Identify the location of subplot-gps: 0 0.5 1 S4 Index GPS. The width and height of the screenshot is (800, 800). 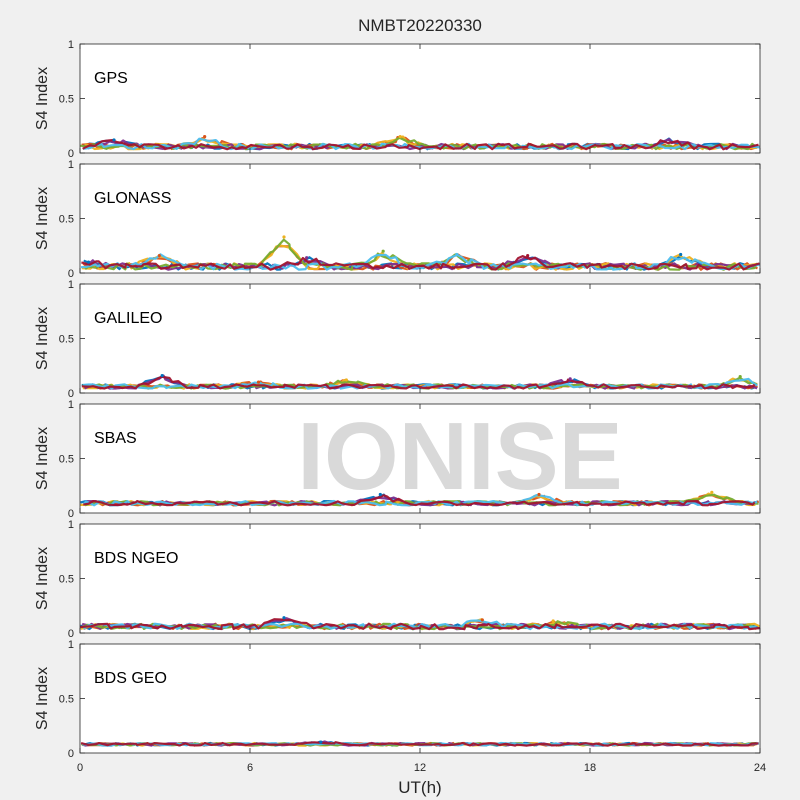
(397, 99).